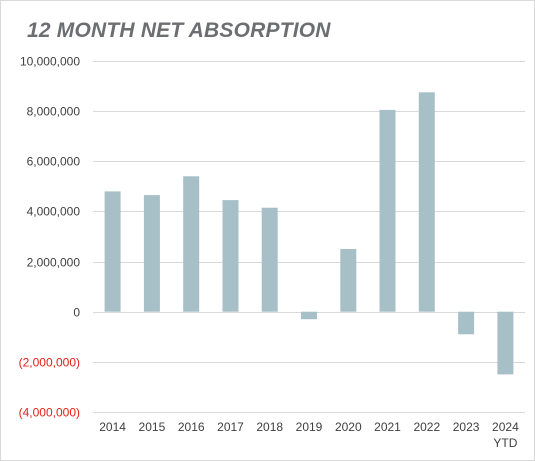  What do you see at coordinates (426, 202) in the screenshot?
I see `bar-2022` at bounding box center [426, 202].